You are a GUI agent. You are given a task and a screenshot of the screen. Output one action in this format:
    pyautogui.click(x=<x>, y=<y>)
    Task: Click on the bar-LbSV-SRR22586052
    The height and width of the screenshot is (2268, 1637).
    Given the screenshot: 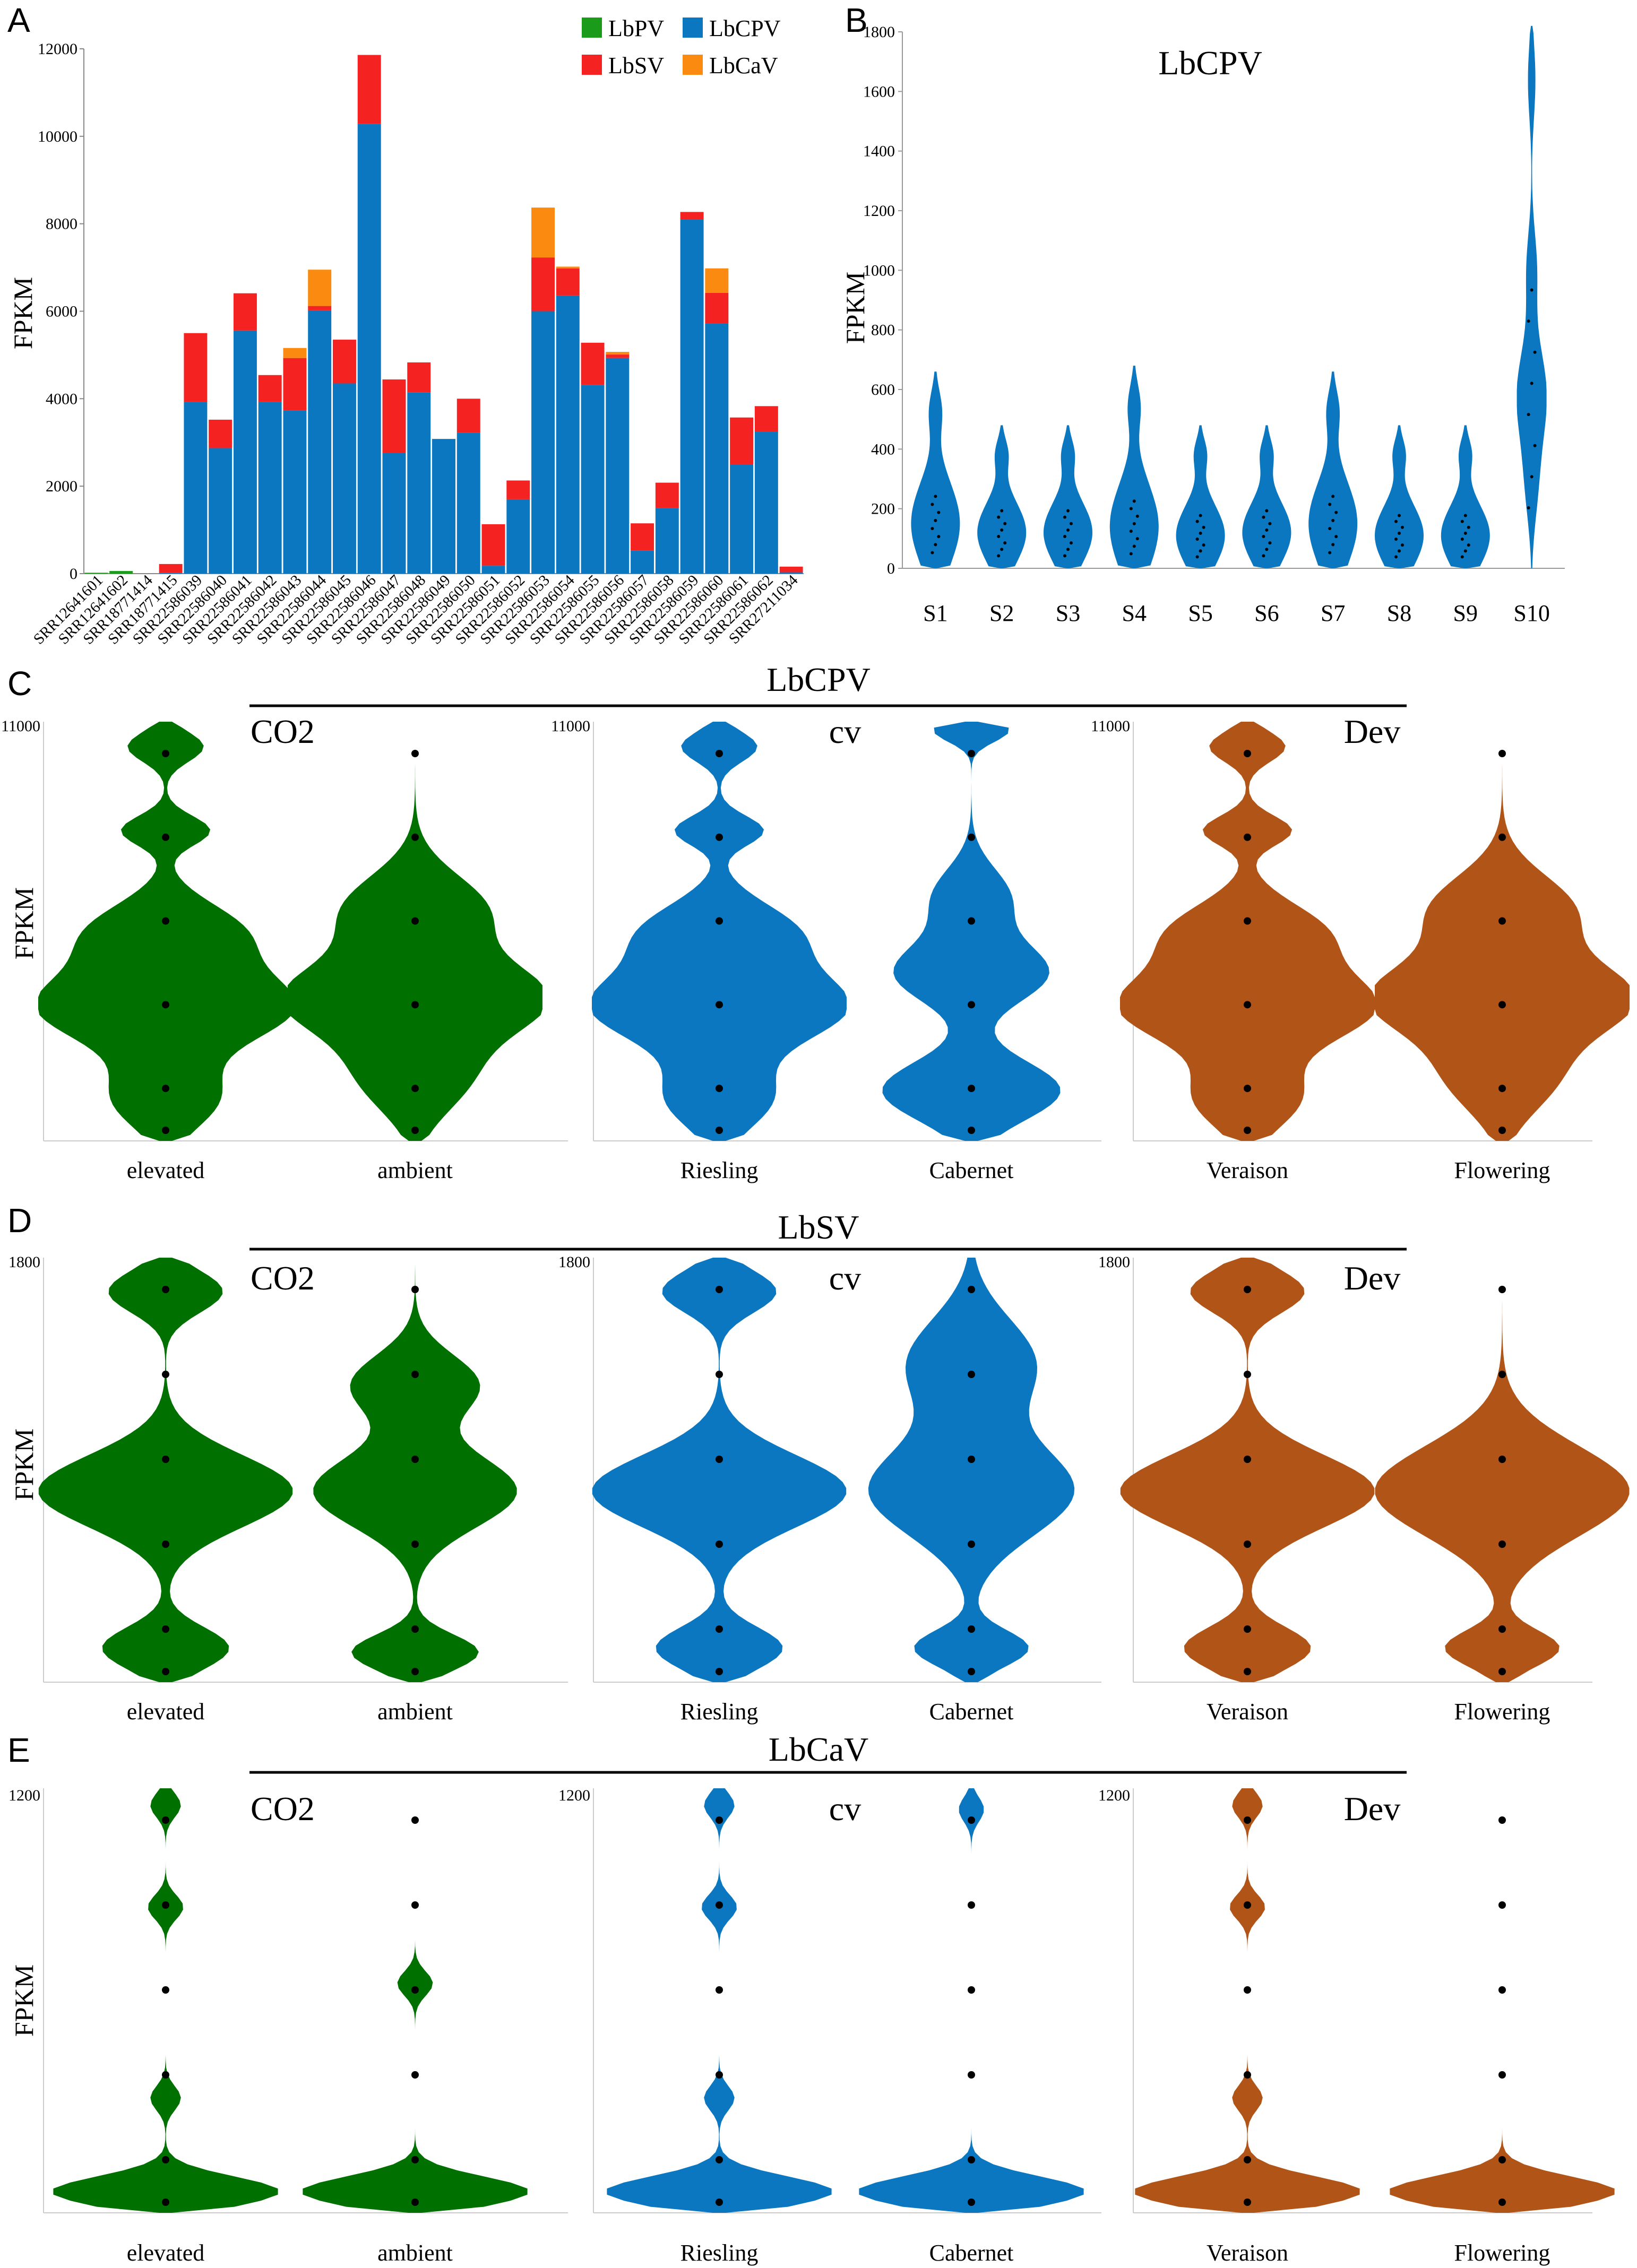 What is the action you would take?
    pyautogui.click(x=518, y=489)
    